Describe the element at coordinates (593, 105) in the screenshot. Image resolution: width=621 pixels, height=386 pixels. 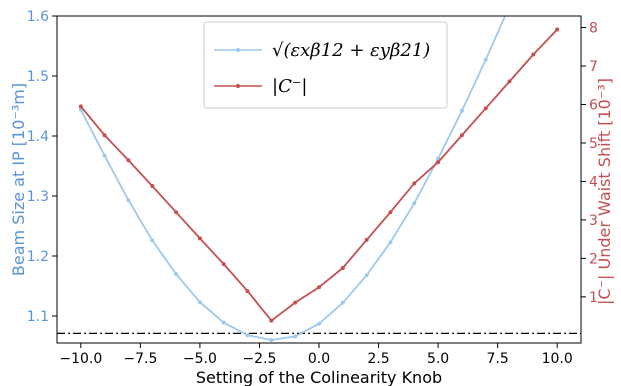
I see `right-y-tick-label: 6` at that location.